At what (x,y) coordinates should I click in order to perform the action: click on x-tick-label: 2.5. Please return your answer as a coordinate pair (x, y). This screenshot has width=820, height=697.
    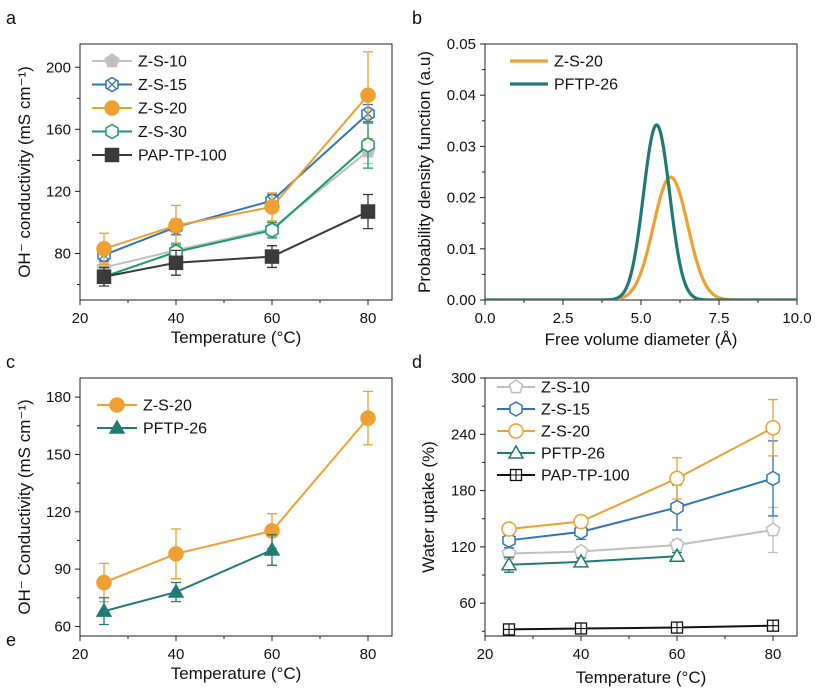
    Looking at the image, I should click on (563, 318).